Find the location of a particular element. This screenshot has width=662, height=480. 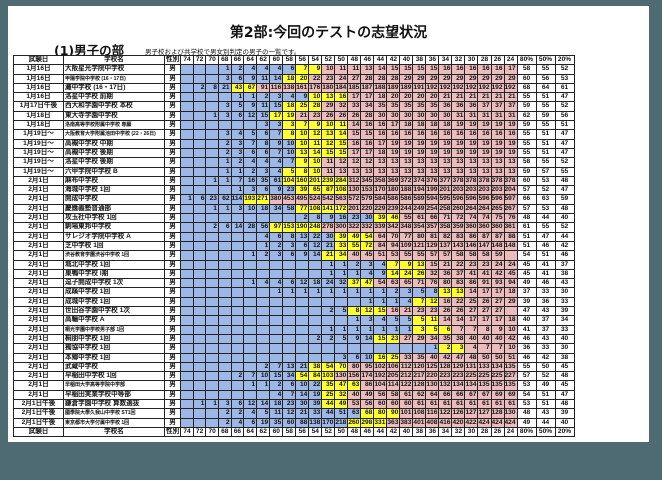

count-cell: 258 is located at coordinates (445, 209).